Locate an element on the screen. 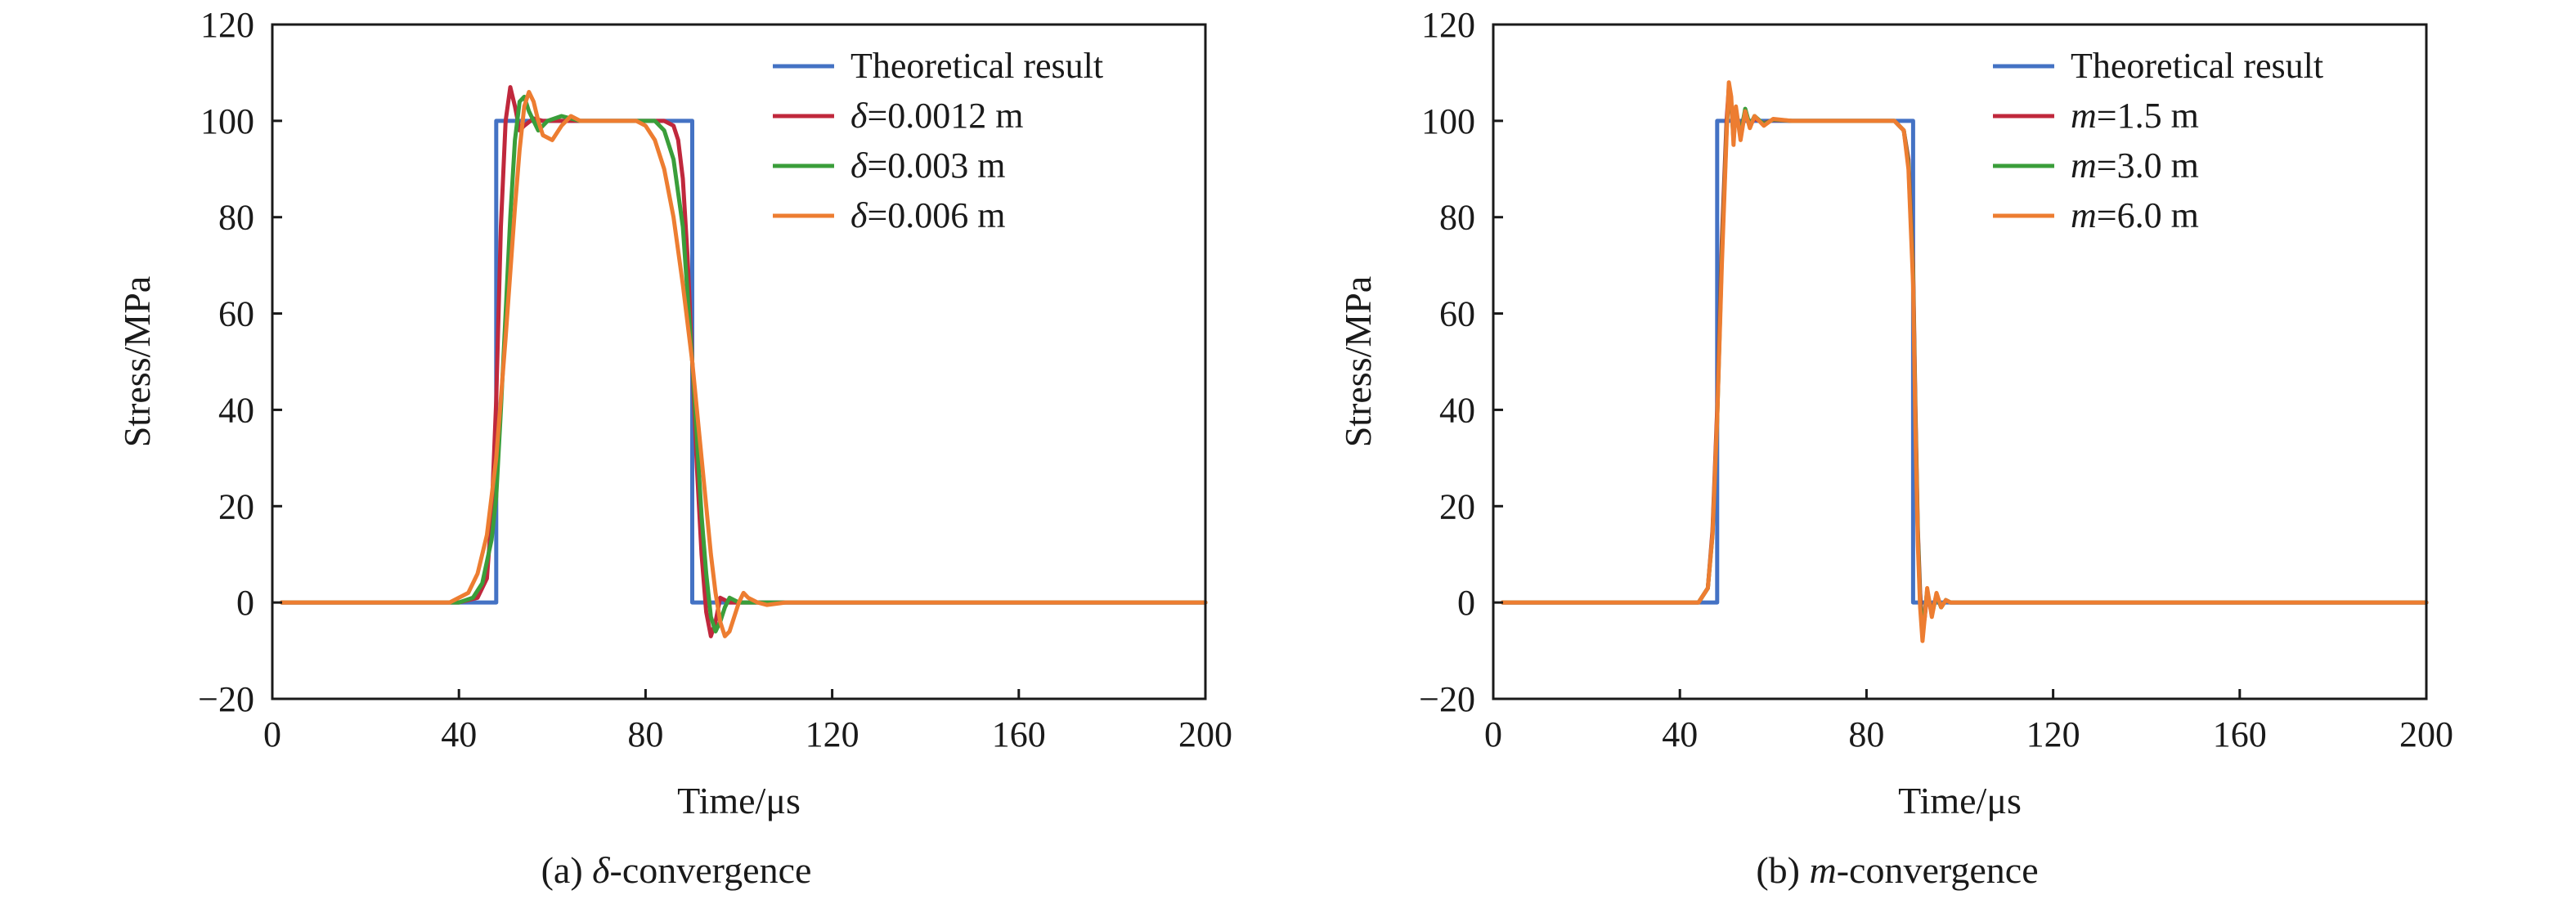 The width and height of the screenshot is (2576, 904). legend-entry-m-1-5-m: m=1.5 m is located at coordinates (2135, 116).